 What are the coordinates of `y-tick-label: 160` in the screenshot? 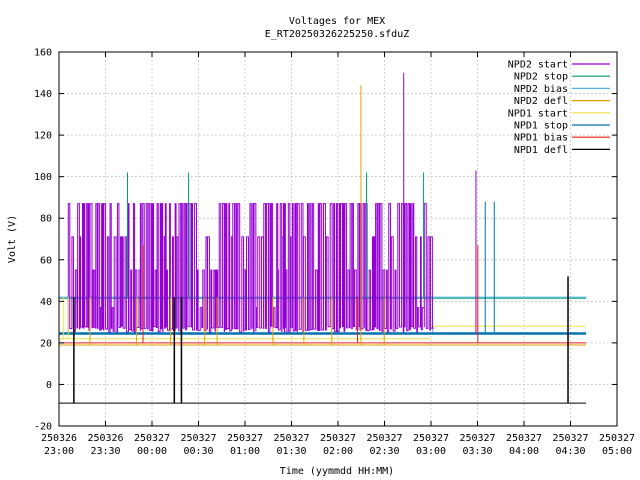 It's located at (43, 53).